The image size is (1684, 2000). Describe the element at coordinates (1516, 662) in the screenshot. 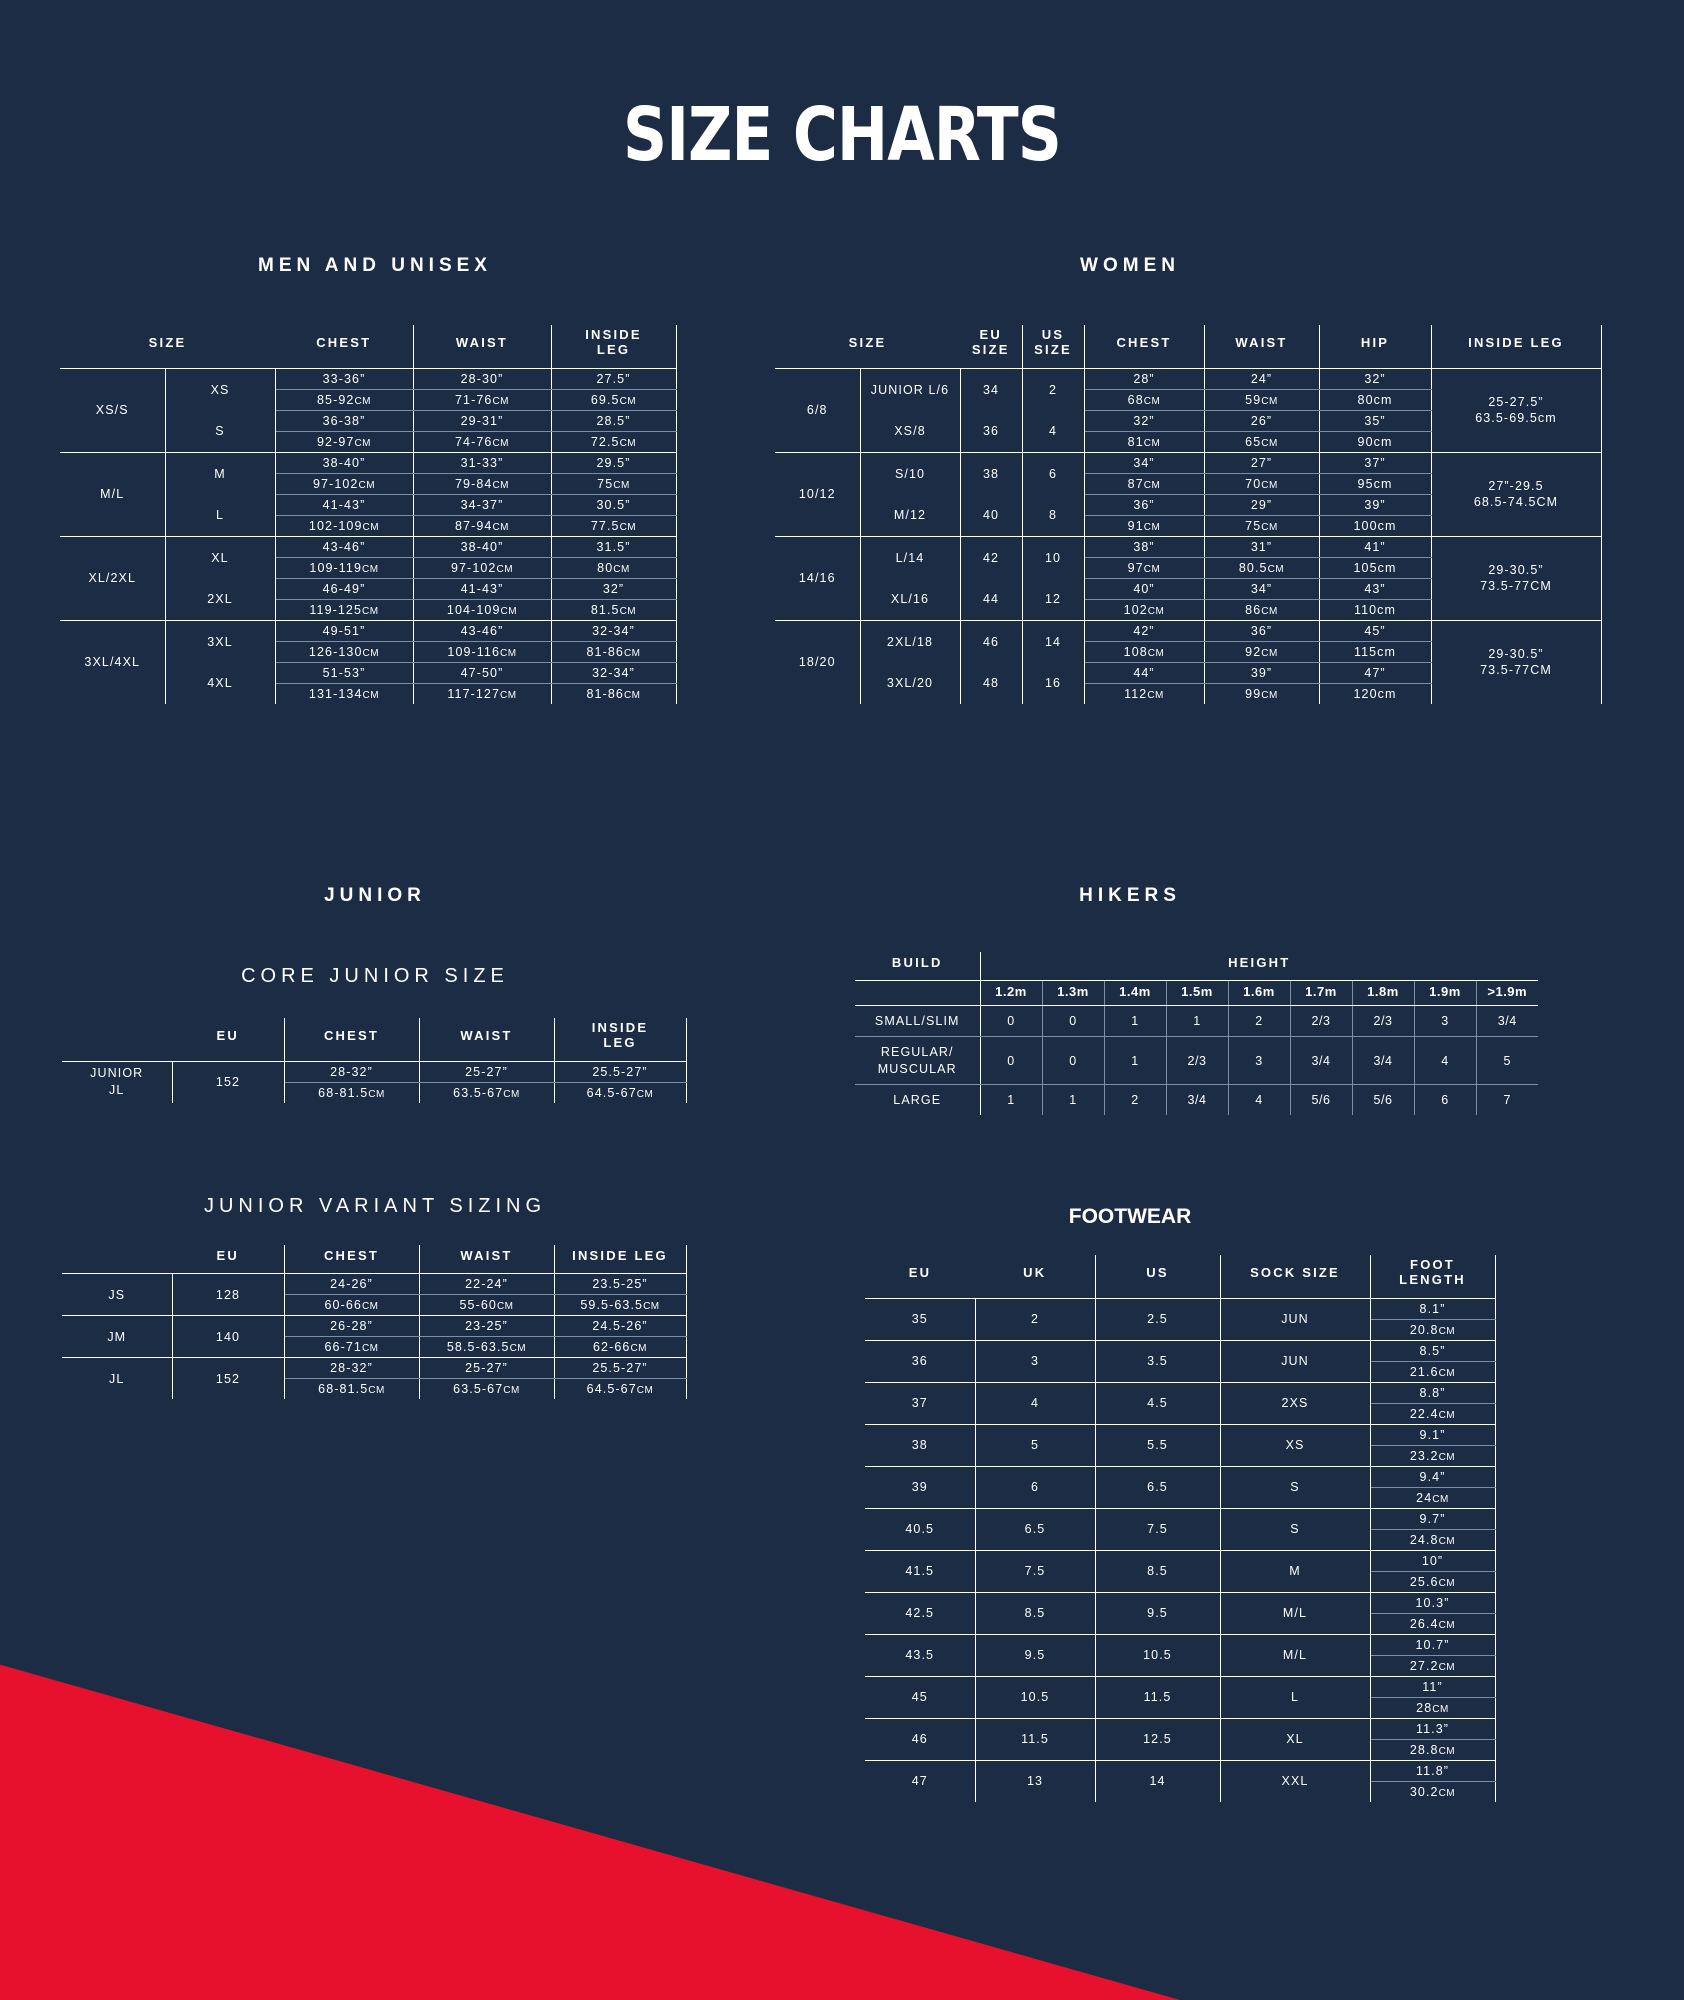

I see `women-inside-leg: 29-30.5” 73.5-77CM` at that location.